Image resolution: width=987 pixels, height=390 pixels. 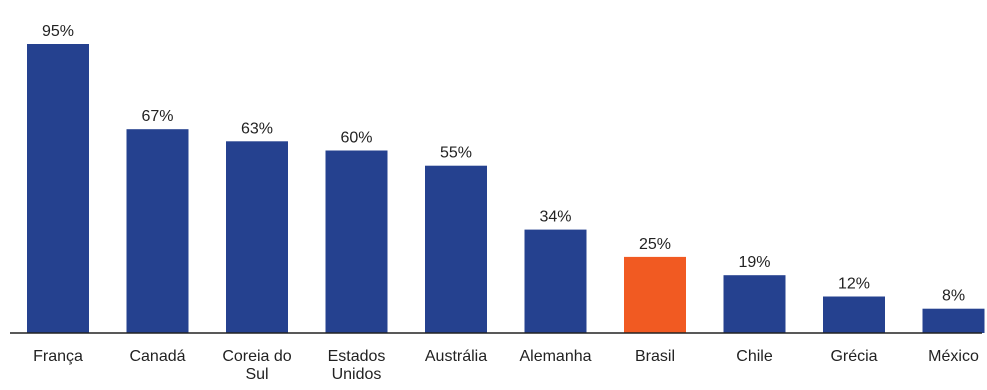 I want to click on category-label-alemanha: Alemanha, so click(x=555, y=356).